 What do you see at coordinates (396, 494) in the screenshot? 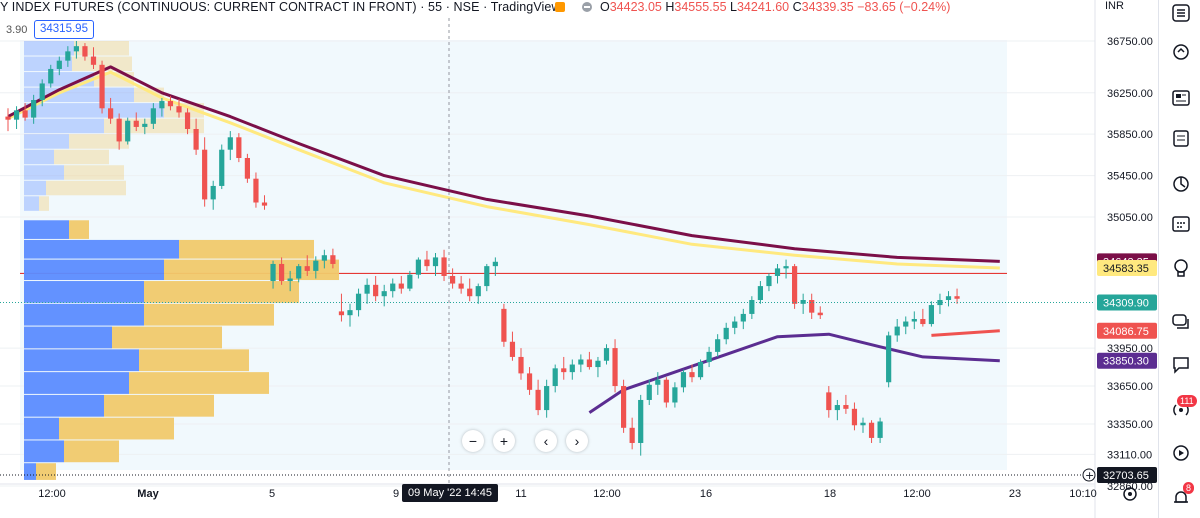
I see `time-tick-label: 9` at bounding box center [396, 494].